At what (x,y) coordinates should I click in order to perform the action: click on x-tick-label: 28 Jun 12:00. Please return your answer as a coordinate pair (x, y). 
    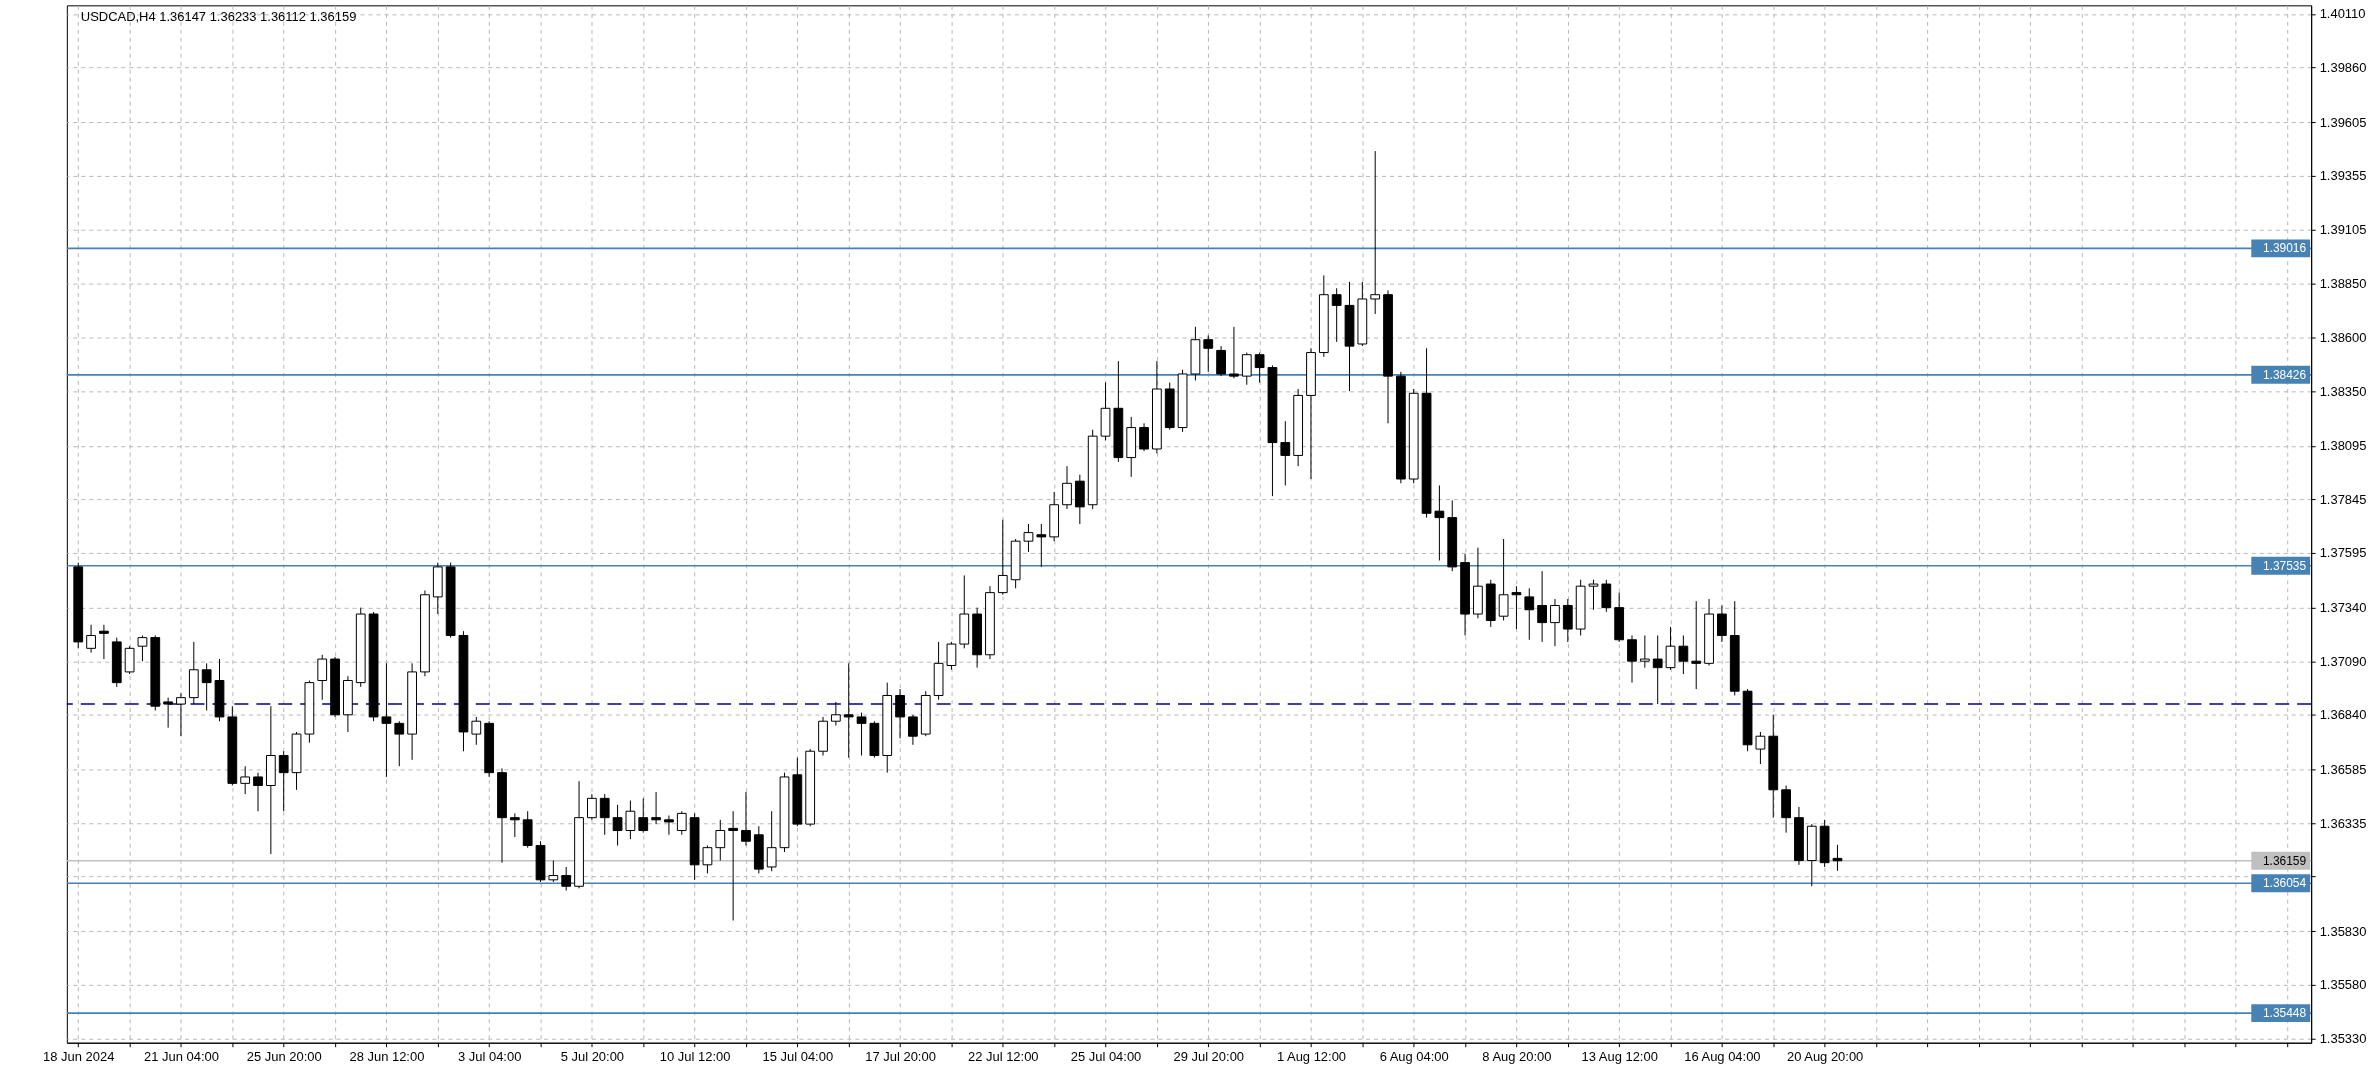
    Looking at the image, I should click on (387, 1057).